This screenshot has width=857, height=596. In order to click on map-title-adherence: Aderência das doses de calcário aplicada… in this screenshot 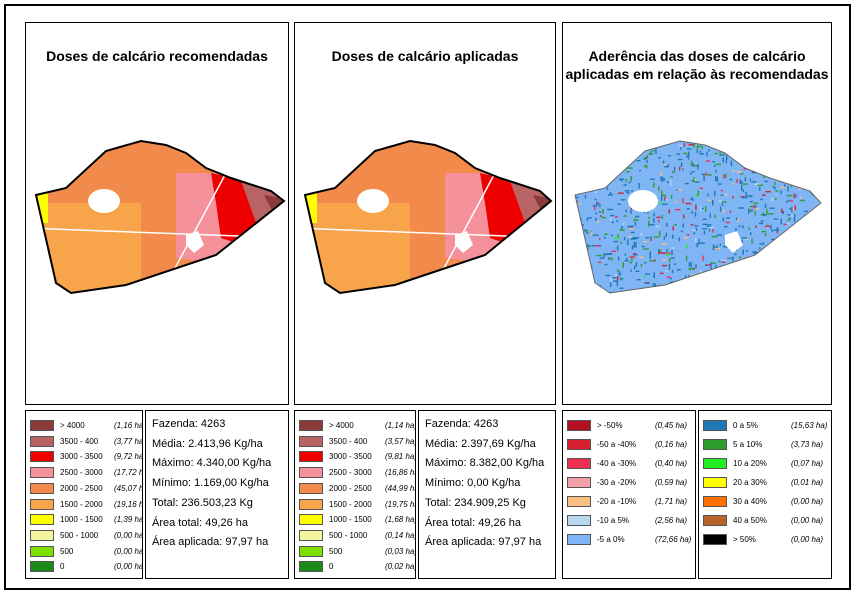, I will do `click(697, 65)`.